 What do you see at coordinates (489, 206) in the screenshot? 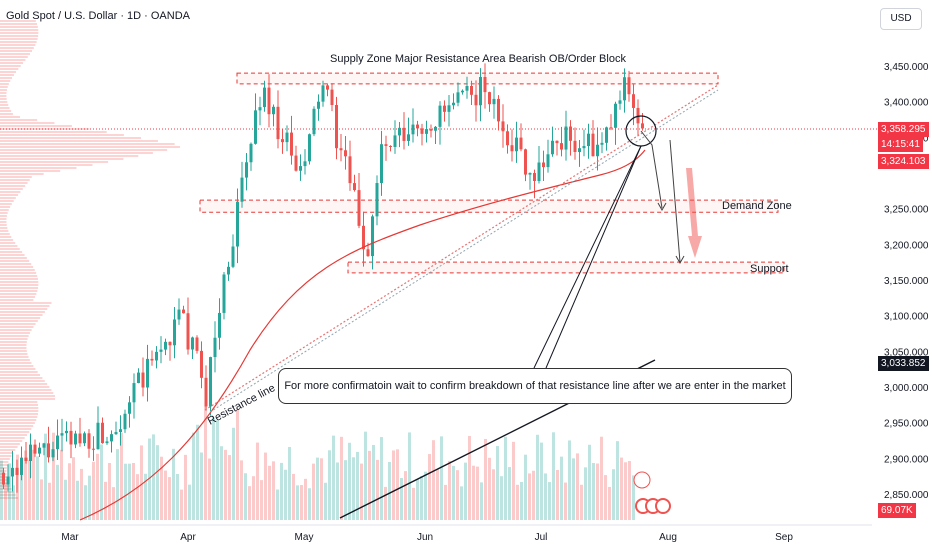
I see `demand-zone` at bounding box center [489, 206].